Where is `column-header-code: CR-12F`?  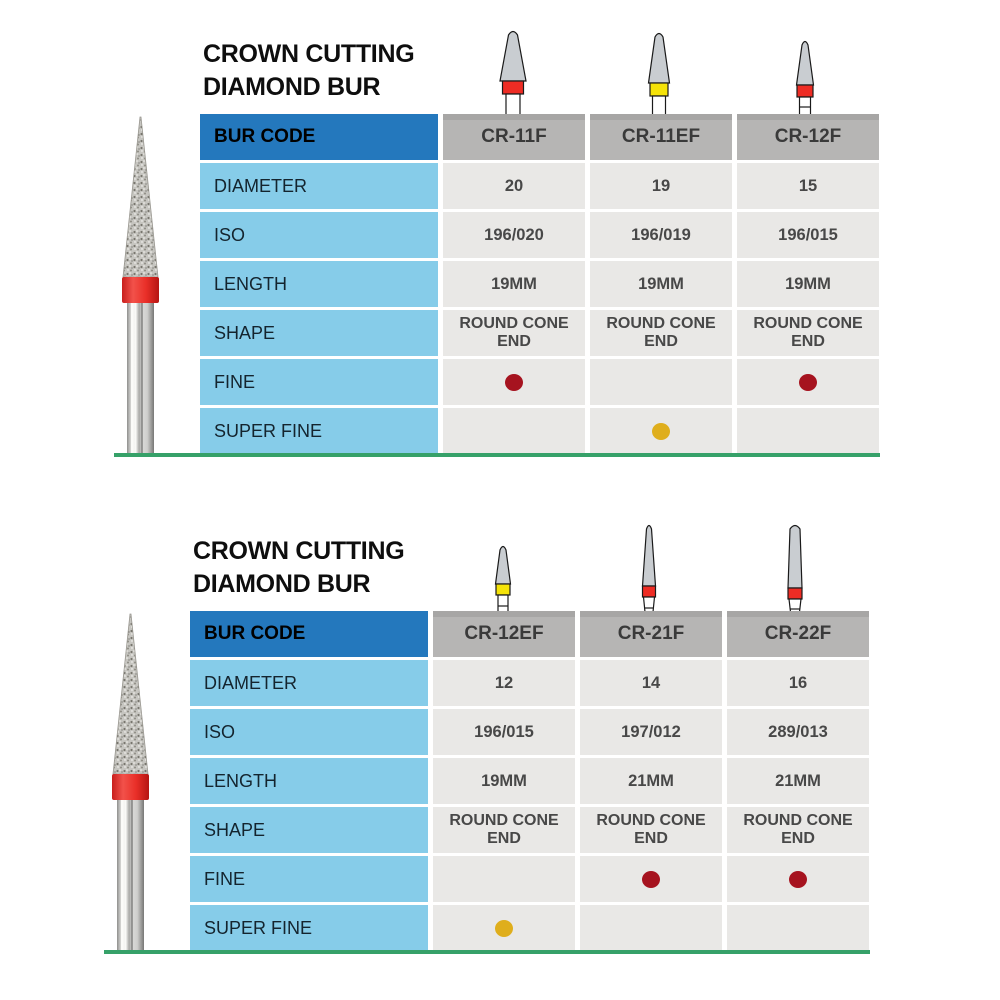 column-header-code: CR-12F is located at coordinates (808, 137).